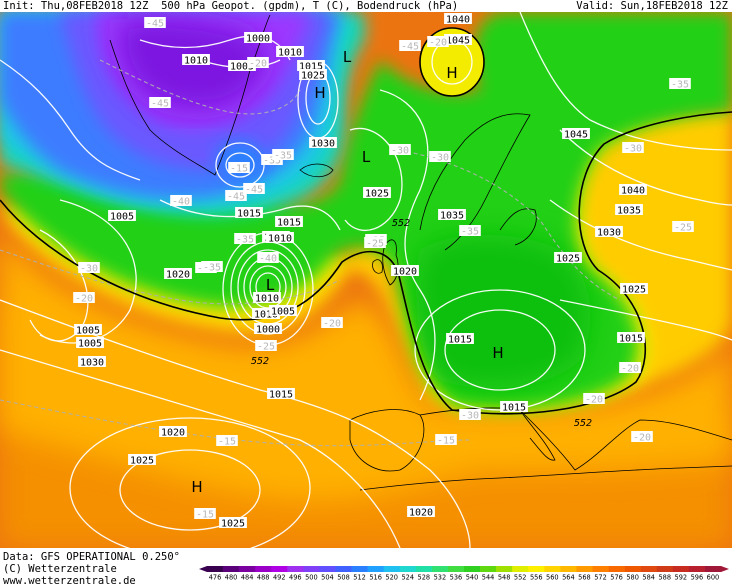 The image size is (732, 587). What do you see at coordinates (713, 577) in the screenshot?
I see `legend-value: 600` at bounding box center [713, 577].